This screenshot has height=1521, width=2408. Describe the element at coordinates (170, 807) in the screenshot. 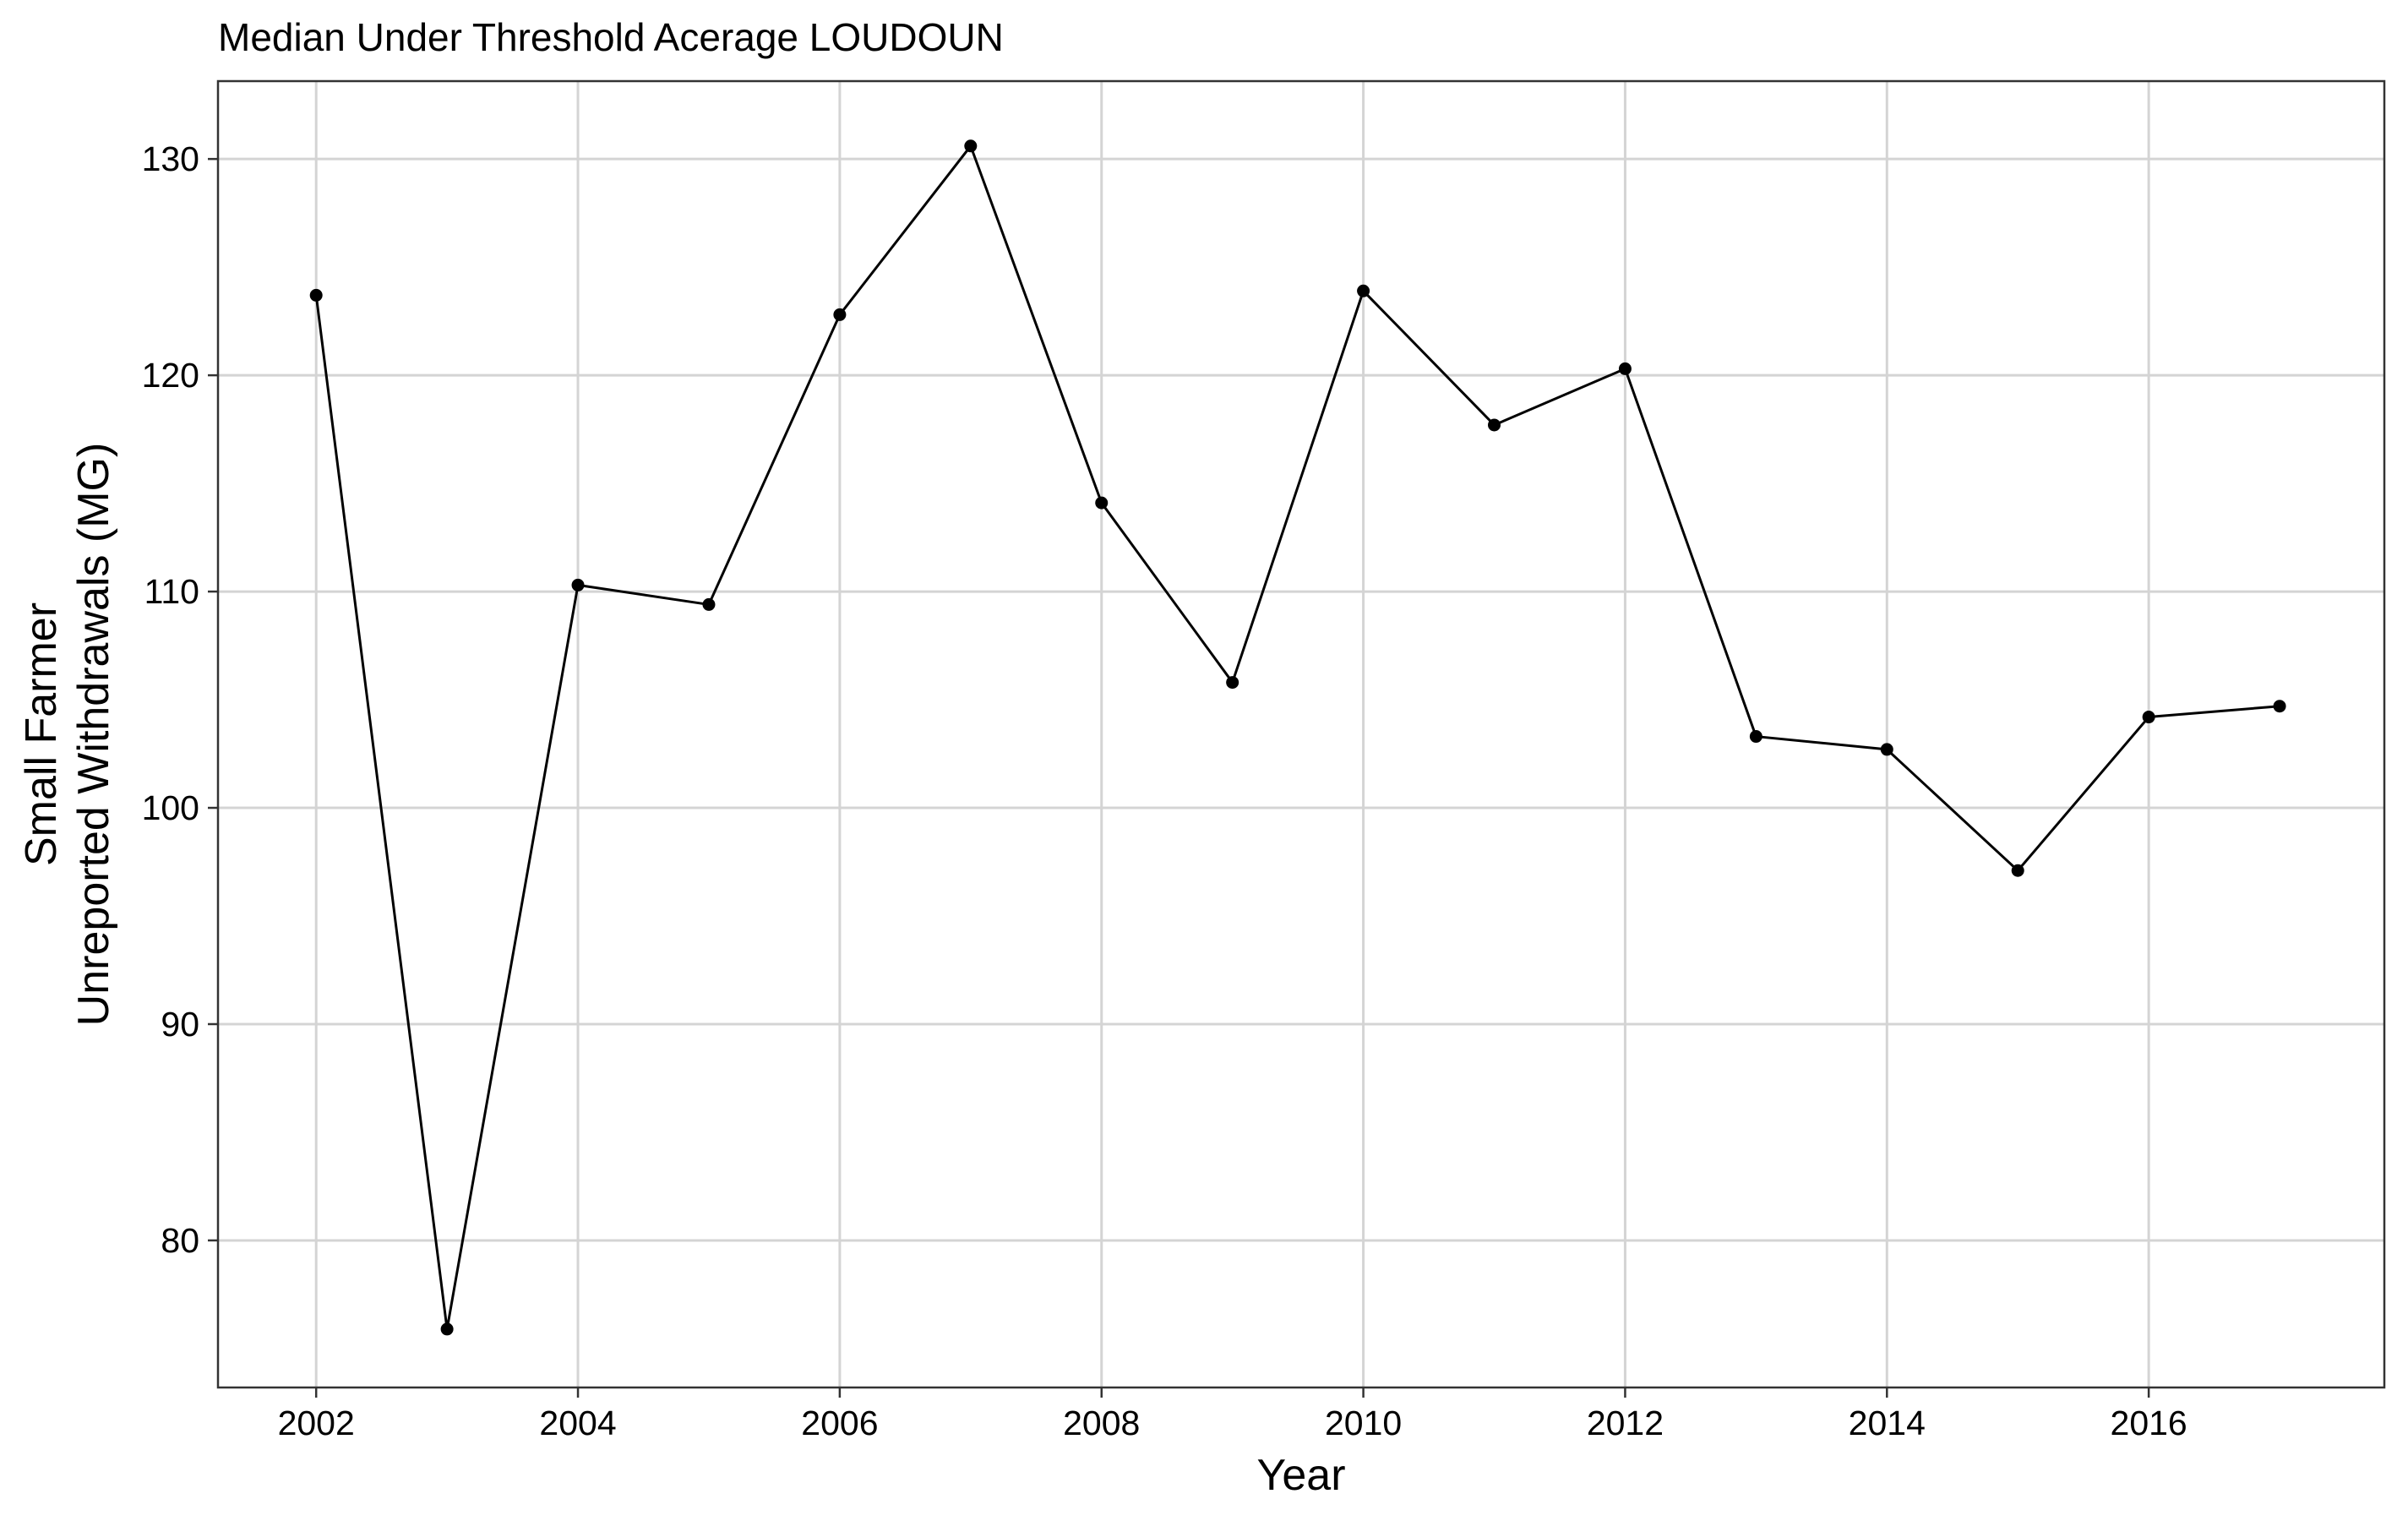

I see `y-tick-label: 100` at that location.